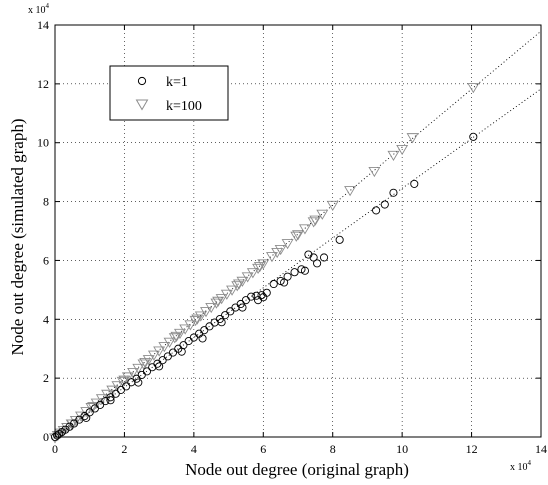  I want to click on y-tick-label: 10, so click(43, 143).